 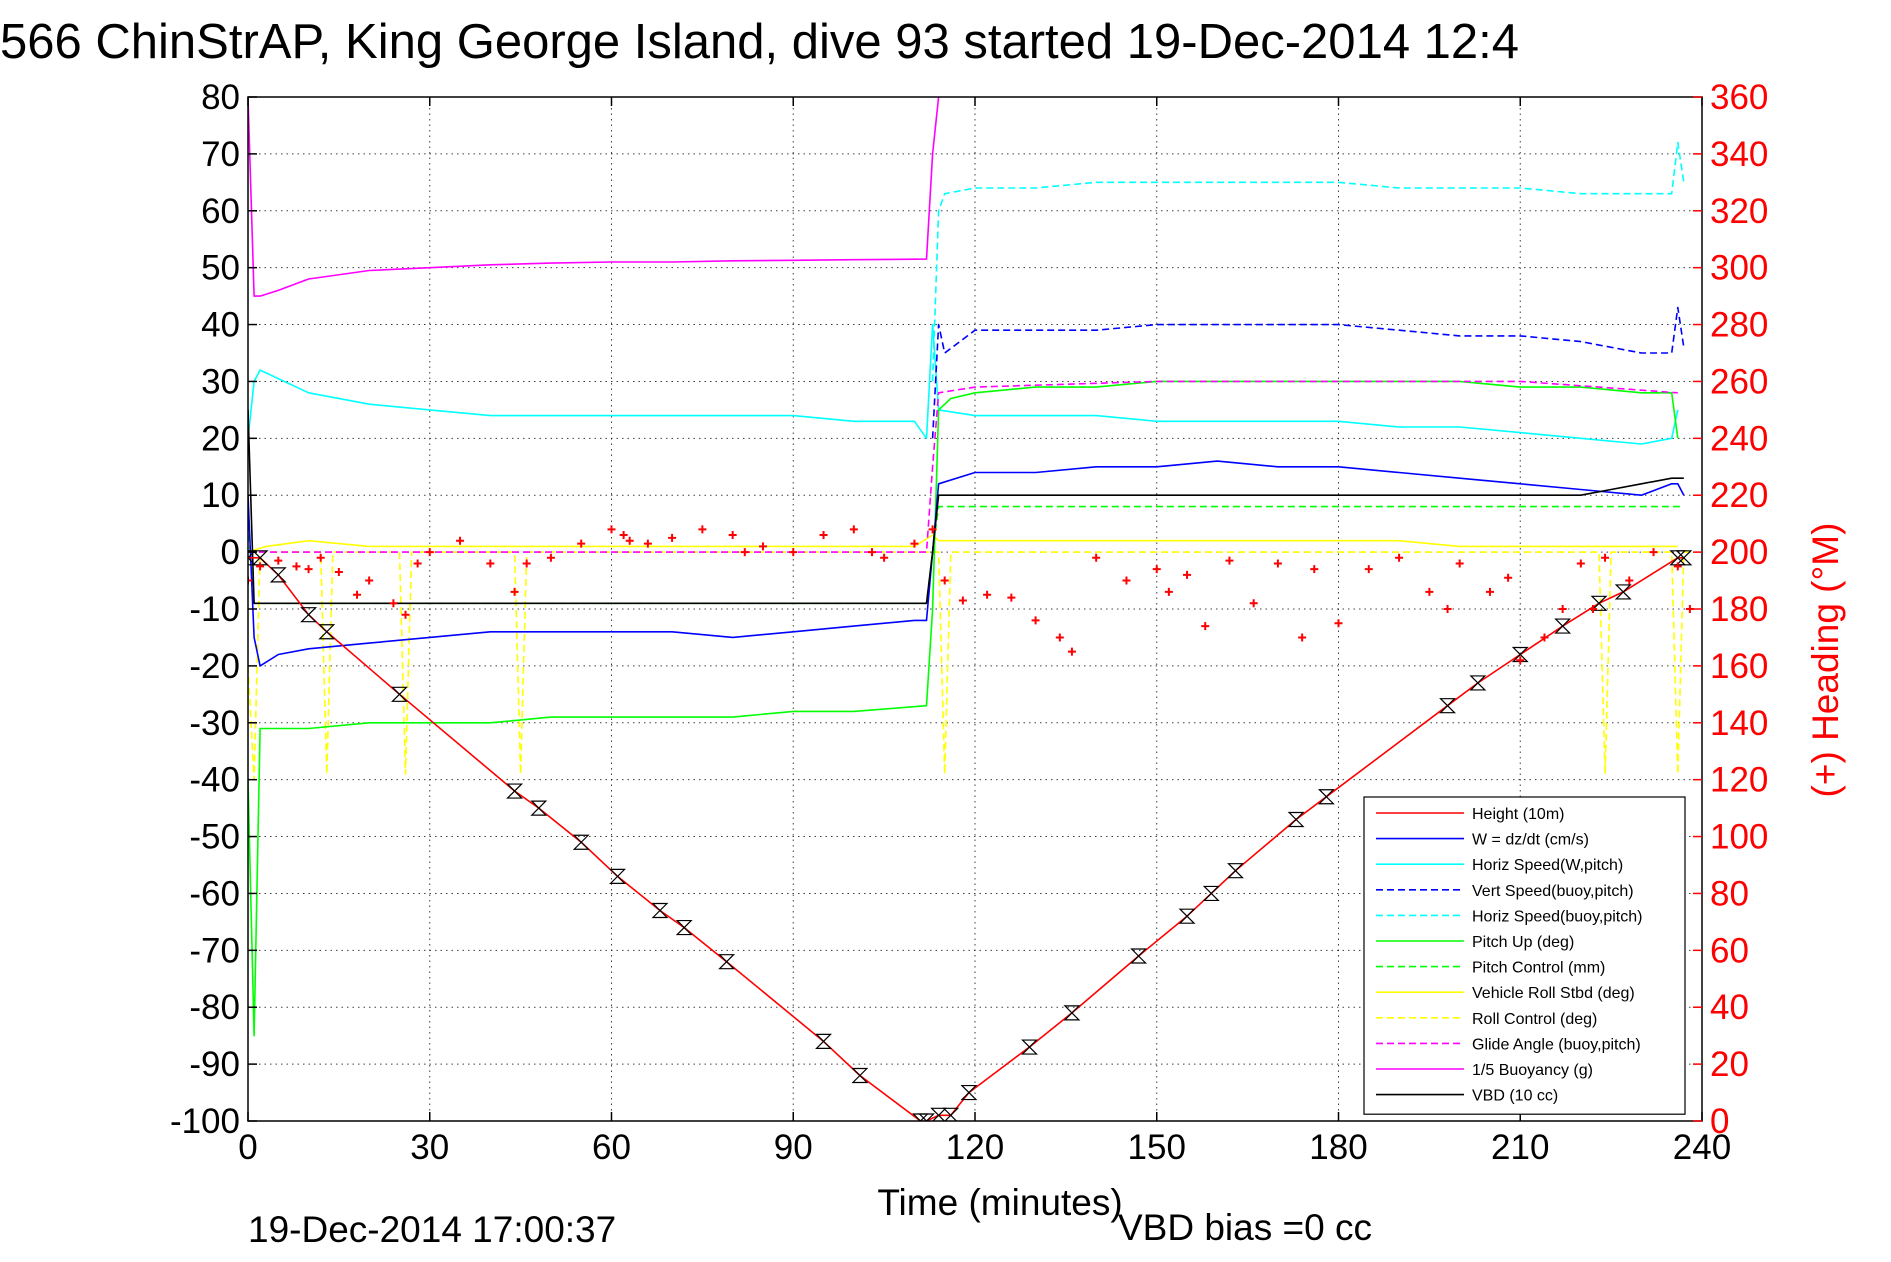 What do you see at coordinates (793, 1147) in the screenshot?
I see `x-tick-label: 90` at bounding box center [793, 1147].